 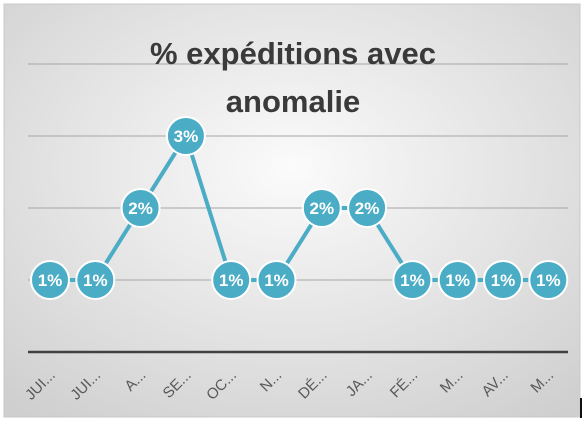 I want to click on data-label-5: 1%, so click(x=231, y=280).